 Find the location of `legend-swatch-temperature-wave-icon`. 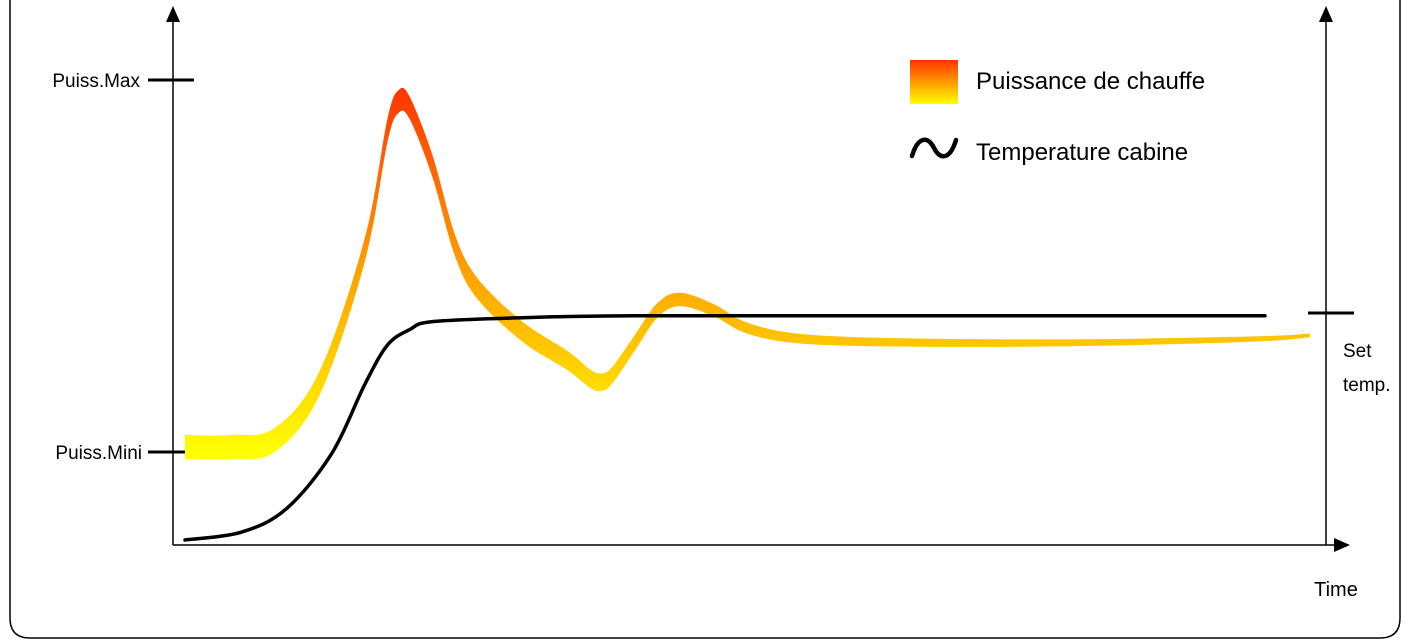

legend-swatch-temperature-wave-icon is located at coordinates (934, 148).